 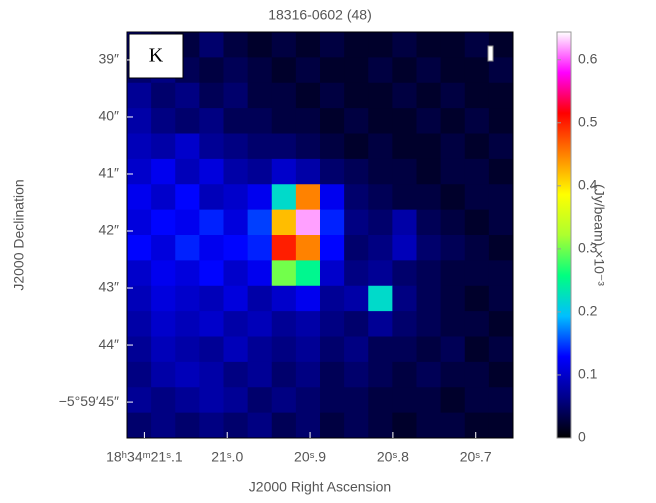 I want to click on colorbar-tick-label: 0, so click(x=582, y=437).